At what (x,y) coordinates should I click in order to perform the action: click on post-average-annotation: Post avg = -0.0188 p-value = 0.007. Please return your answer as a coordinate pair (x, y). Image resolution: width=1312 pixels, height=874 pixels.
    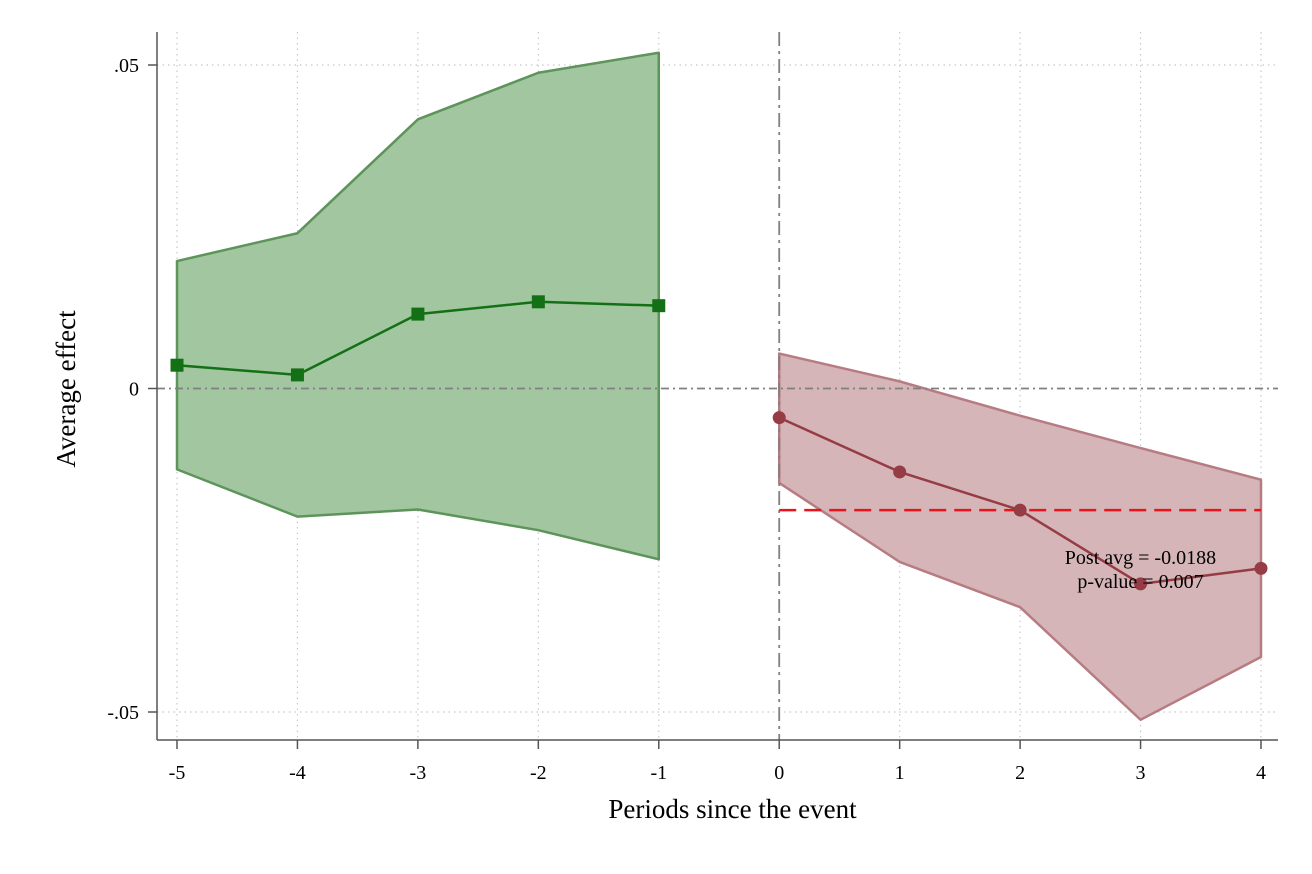
    Looking at the image, I should click on (1140, 570).